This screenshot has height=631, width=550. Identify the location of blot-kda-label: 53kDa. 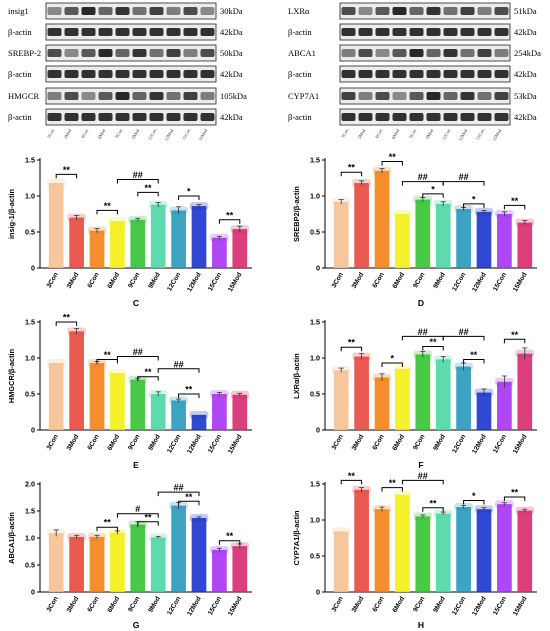
(525, 96).